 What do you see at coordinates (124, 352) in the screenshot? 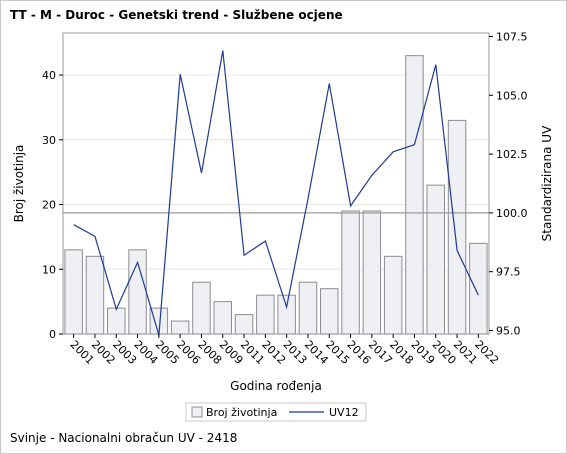
I see `x-tick-label: 2003` at bounding box center [124, 352].